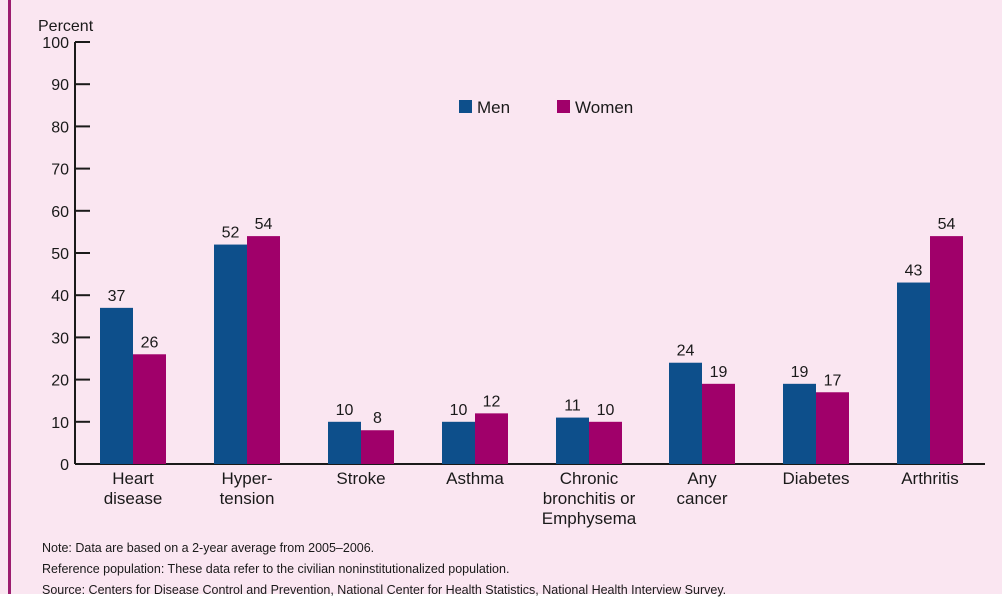  Describe the element at coordinates (66, 26) in the screenshot. I see `y-axis-label: Percent` at that location.